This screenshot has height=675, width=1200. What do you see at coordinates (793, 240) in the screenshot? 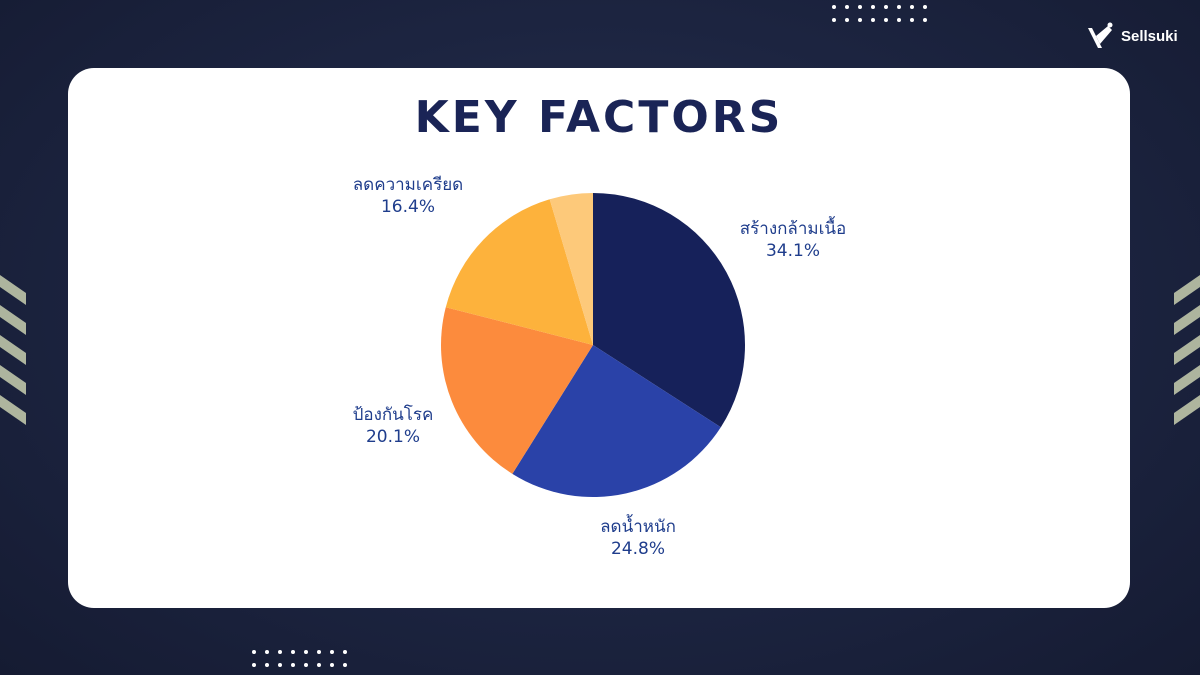
I see `slice-label-0: สร้างกล้ามเนื้อ 34.1%` at bounding box center [793, 240].